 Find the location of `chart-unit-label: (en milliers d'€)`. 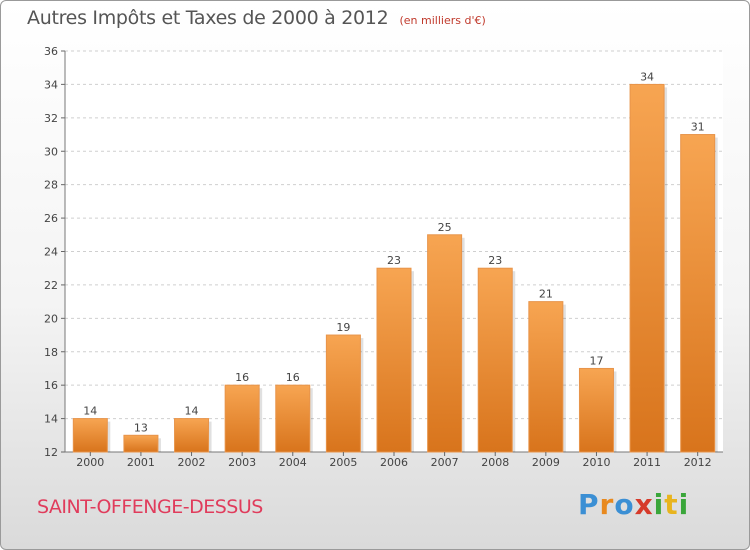

chart-unit-label: (en milliers d'€) is located at coordinates (442, 20).